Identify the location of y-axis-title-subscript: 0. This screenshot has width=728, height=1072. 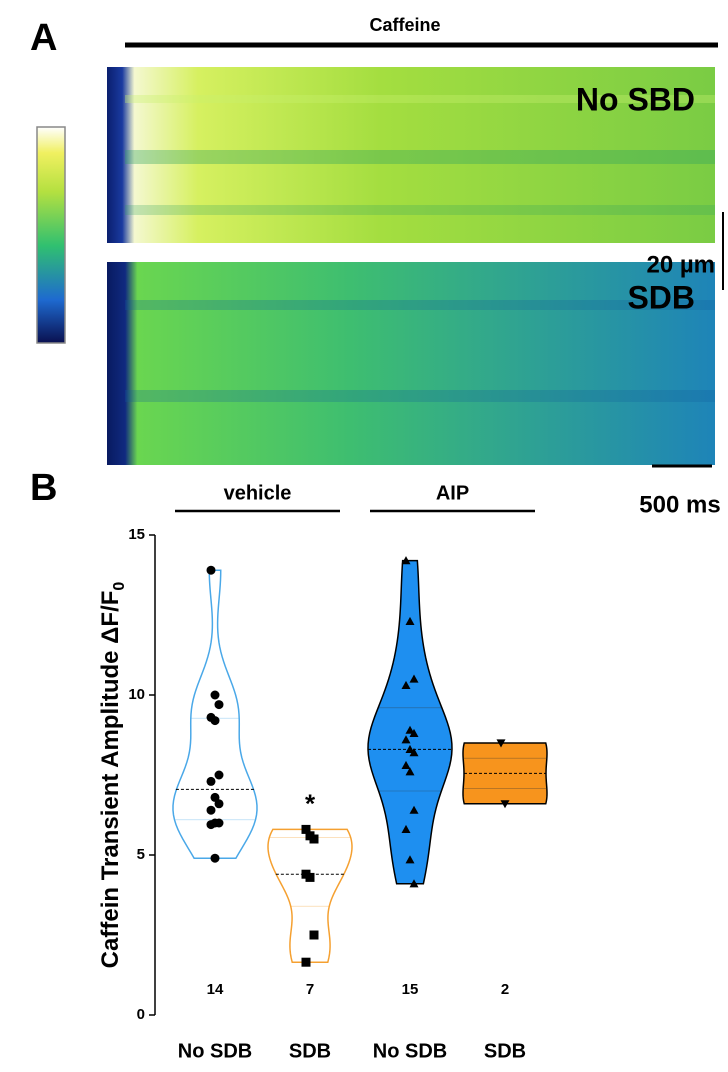
(119, 586).